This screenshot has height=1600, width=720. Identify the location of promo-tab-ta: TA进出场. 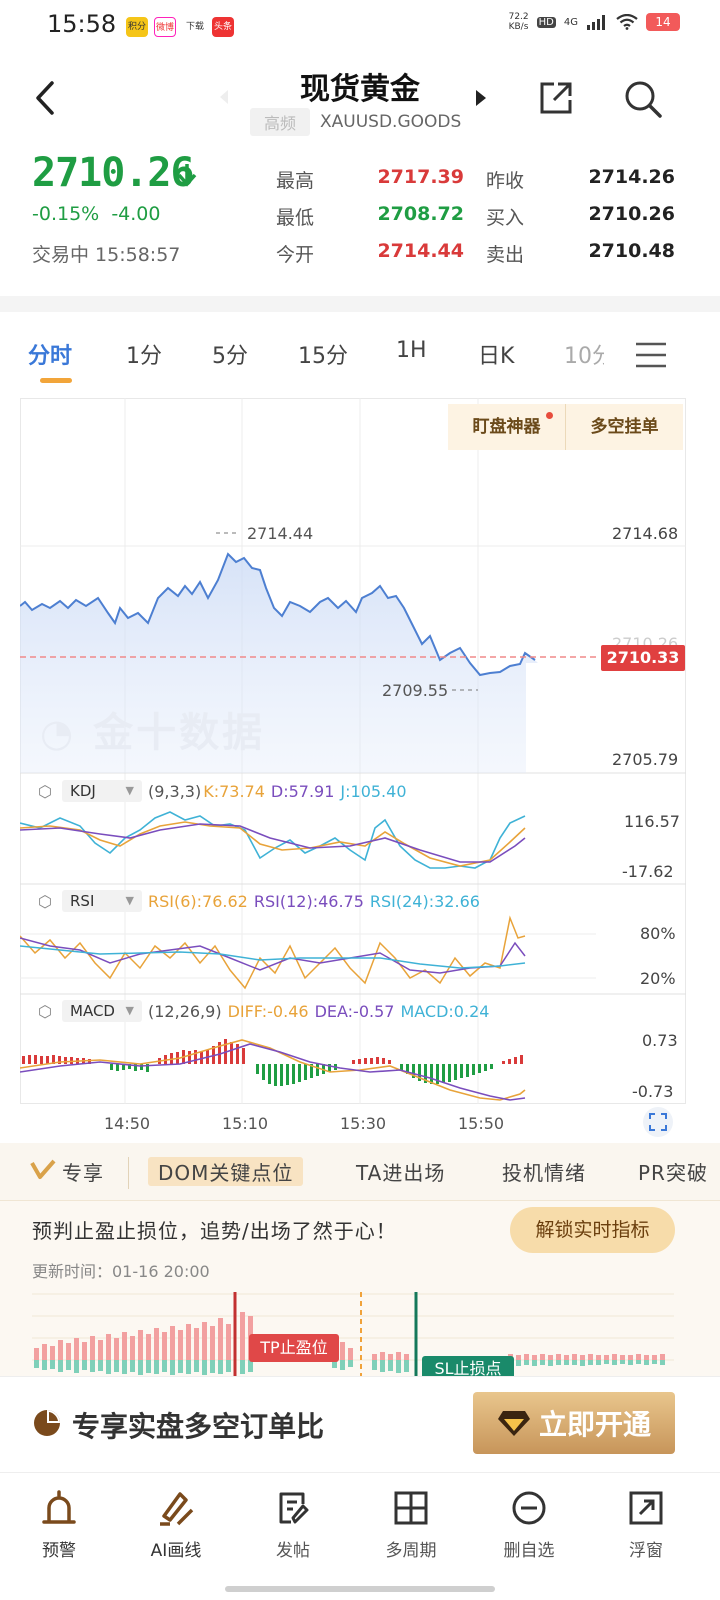
(401, 1173).